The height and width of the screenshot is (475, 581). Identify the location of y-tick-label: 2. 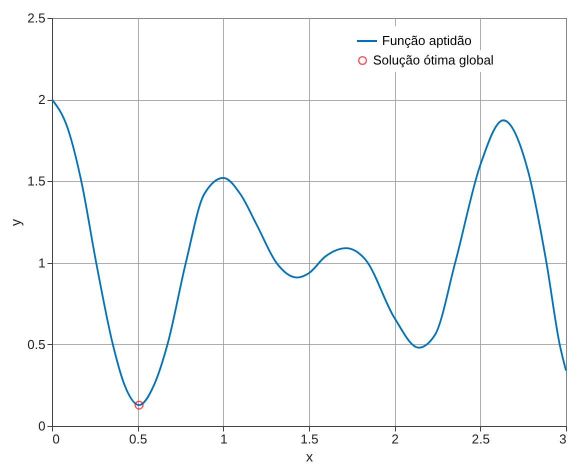
(42, 100).